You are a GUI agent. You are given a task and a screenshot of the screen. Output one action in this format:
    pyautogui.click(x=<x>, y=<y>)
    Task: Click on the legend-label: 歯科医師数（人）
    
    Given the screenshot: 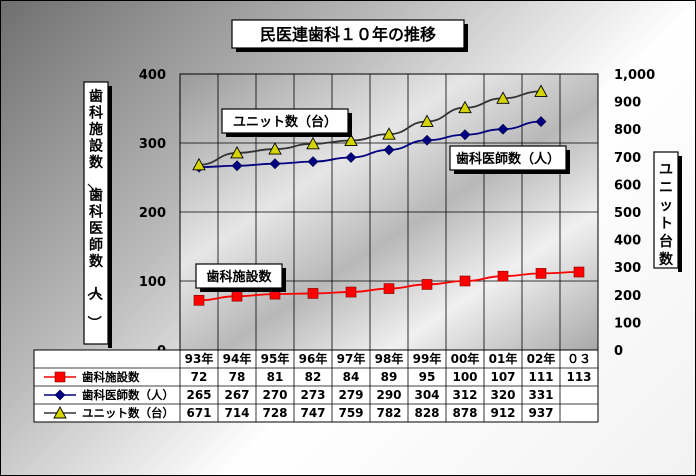 What is the action you would take?
    pyautogui.click(x=128, y=395)
    